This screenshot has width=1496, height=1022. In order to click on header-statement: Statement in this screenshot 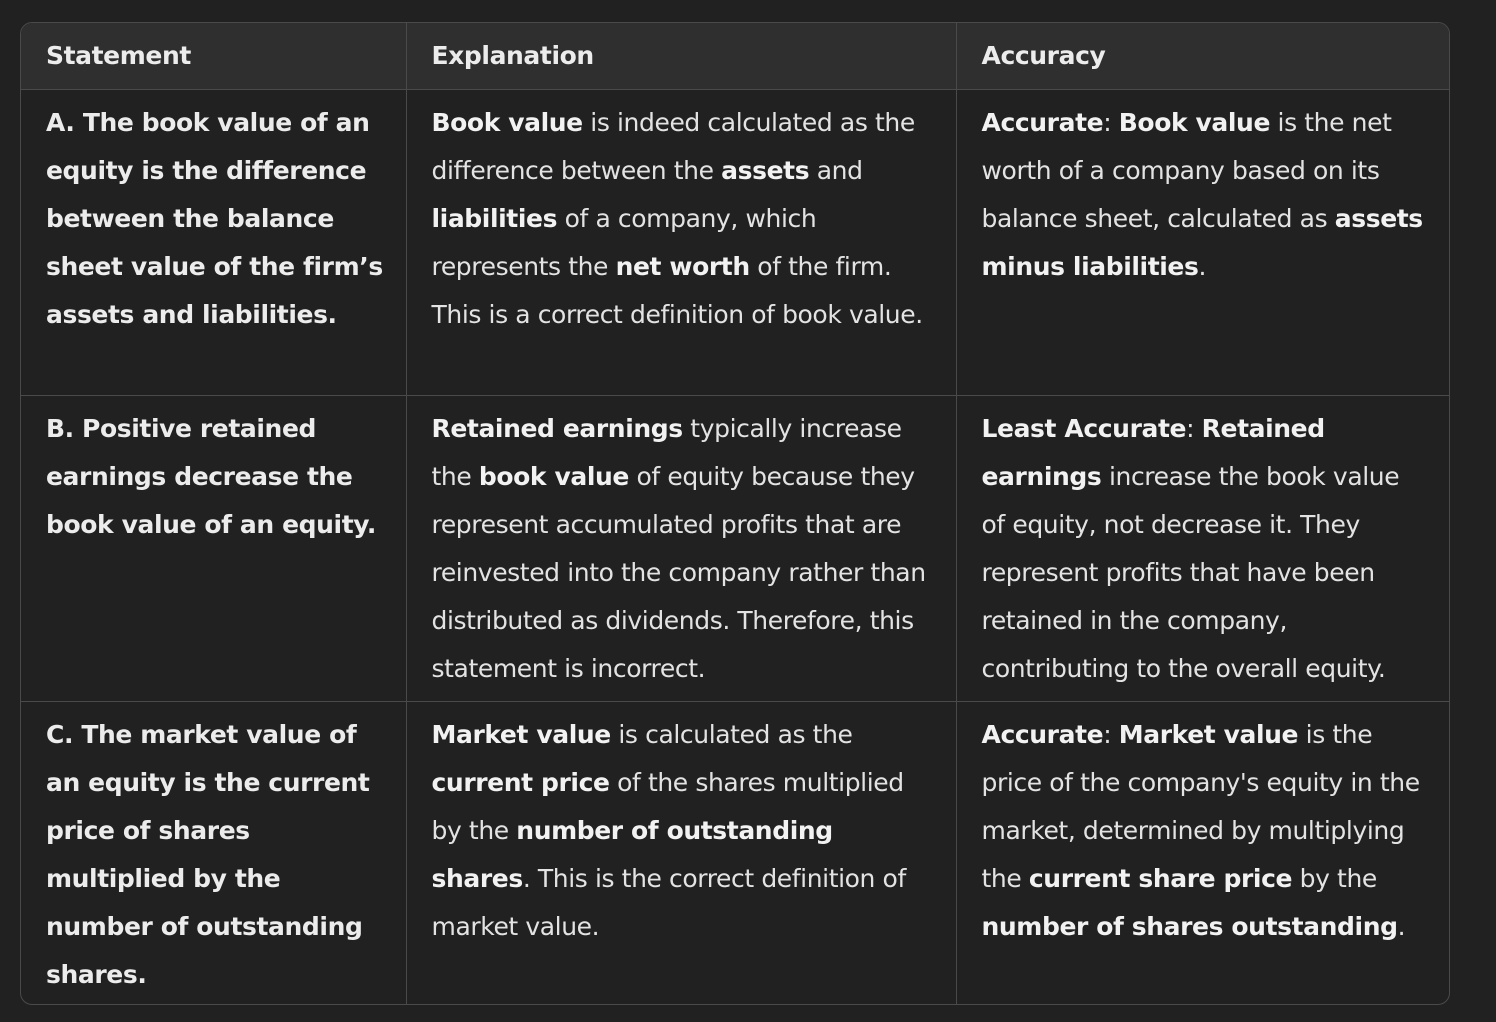, I will do `click(118, 55)`.